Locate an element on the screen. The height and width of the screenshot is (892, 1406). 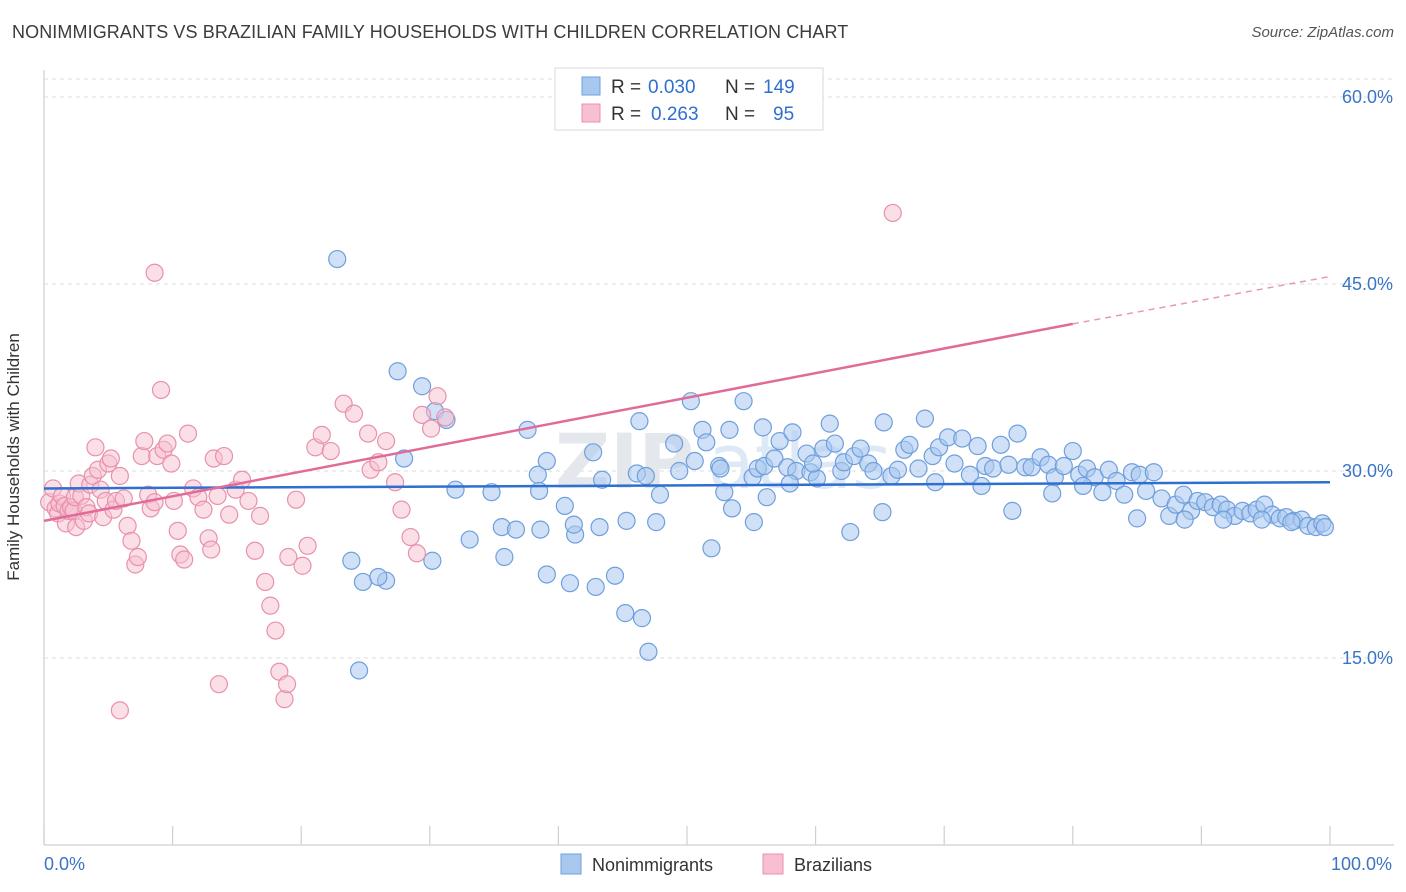
x-tick-label-100: 100.0% is located at coordinates (1361, 864).